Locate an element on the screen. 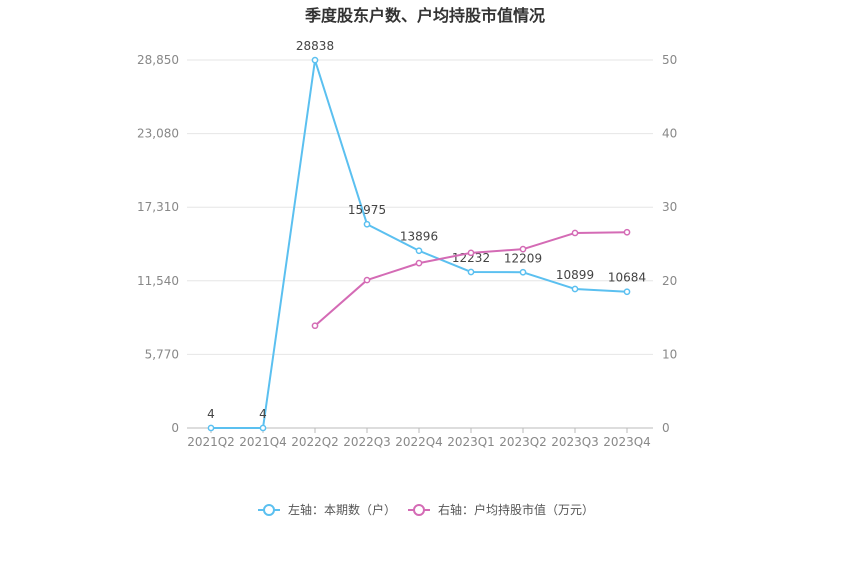  x-tick-label: 2022Q2 is located at coordinates (315, 442).